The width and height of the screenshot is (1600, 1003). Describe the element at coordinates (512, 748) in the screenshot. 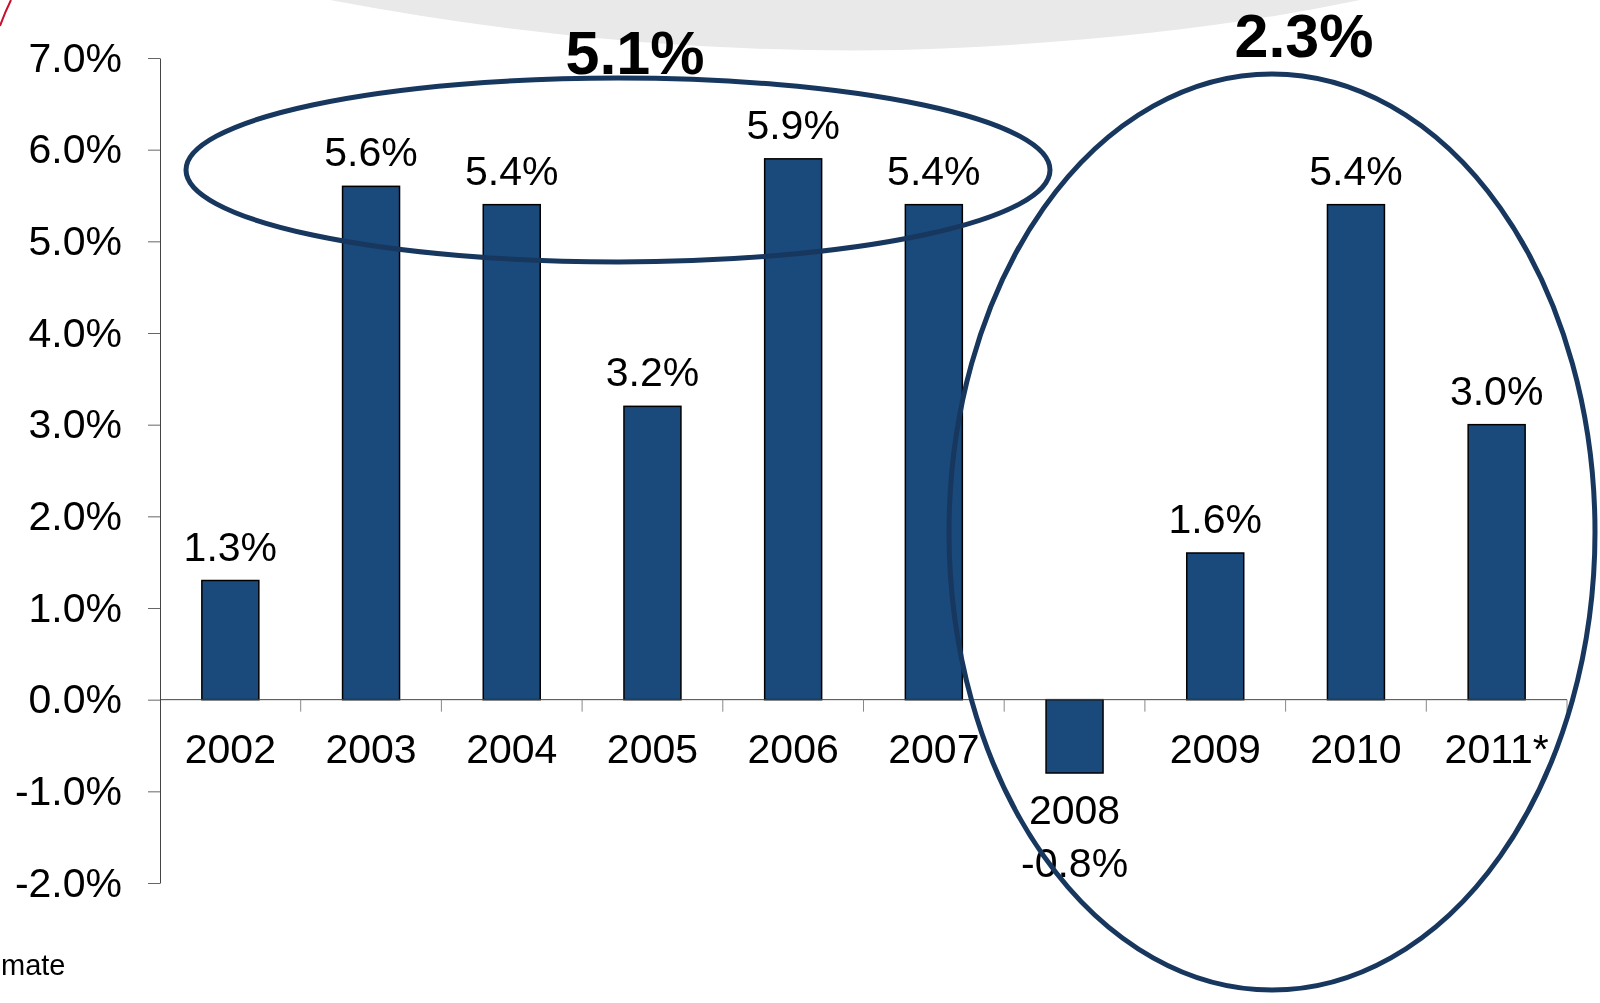

I see `x-tick-label: 2004` at that location.